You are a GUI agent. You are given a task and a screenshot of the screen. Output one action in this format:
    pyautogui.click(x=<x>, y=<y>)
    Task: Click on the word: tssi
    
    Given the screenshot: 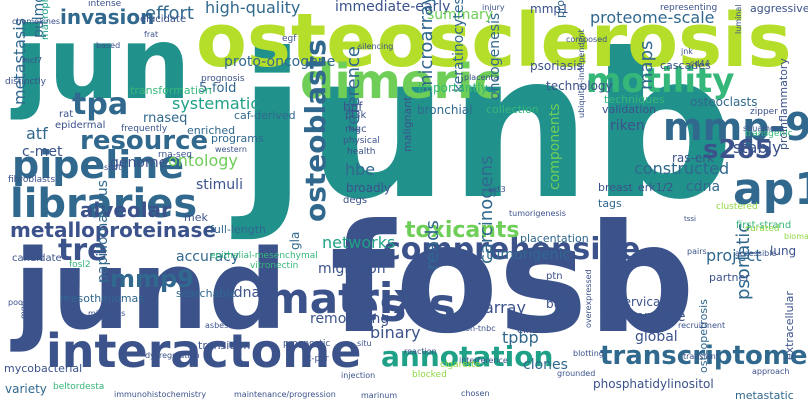 What is the action you would take?
    pyautogui.click(x=690, y=219)
    